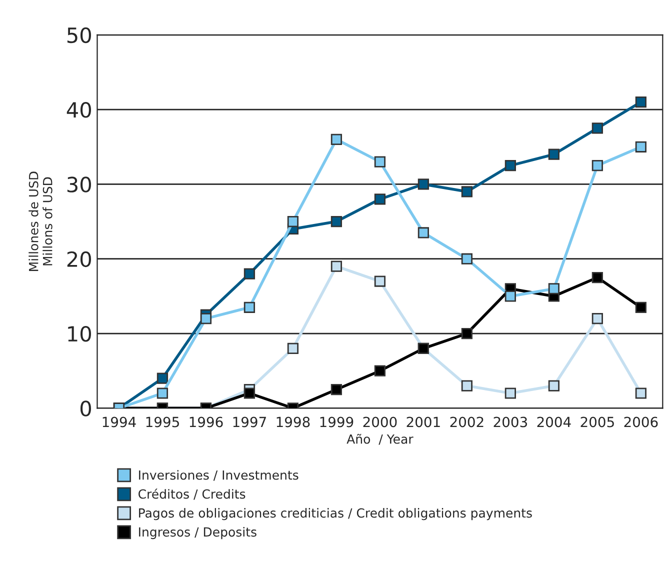 The height and width of the screenshot is (563, 666). Describe the element at coordinates (79, 259) in the screenshot. I see `y-tick-label: 20` at that location.